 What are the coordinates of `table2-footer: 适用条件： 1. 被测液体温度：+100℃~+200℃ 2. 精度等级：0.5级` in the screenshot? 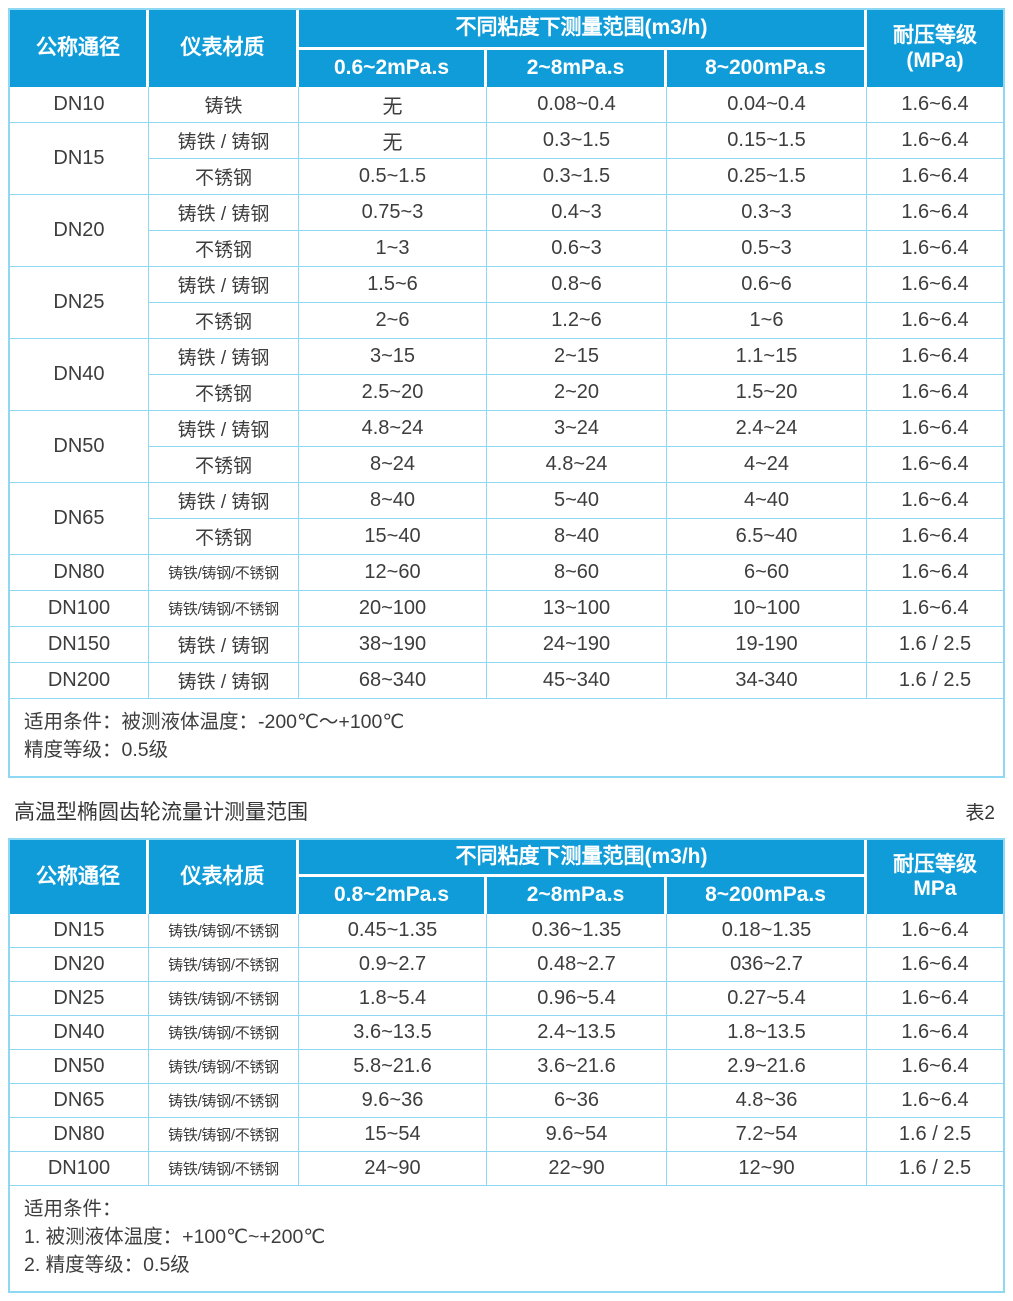 It's located at (506, 1238).